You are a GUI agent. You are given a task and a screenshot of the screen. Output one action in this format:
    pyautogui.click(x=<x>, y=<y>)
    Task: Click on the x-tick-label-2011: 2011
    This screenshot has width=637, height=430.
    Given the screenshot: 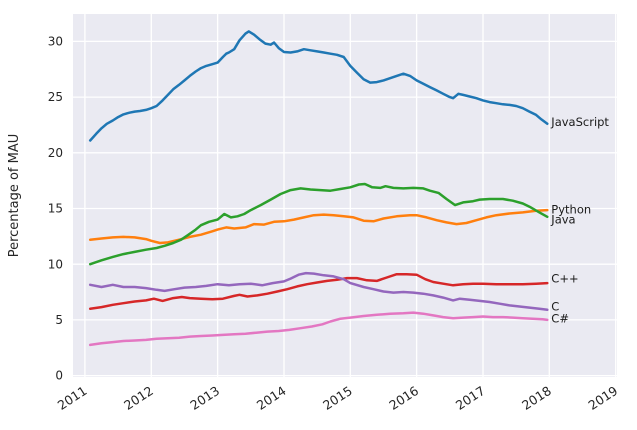 What is the action you would take?
    pyautogui.click(x=72, y=398)
    